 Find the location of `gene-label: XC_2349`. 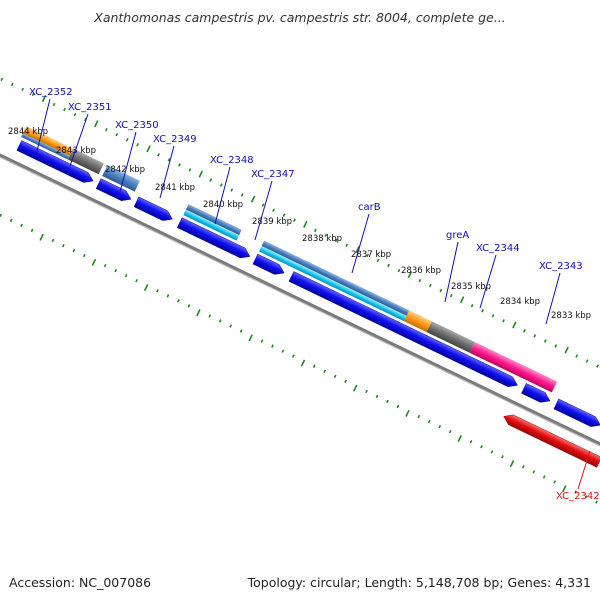

gene-label: XC_2349 is located at coordinates (175, 139).